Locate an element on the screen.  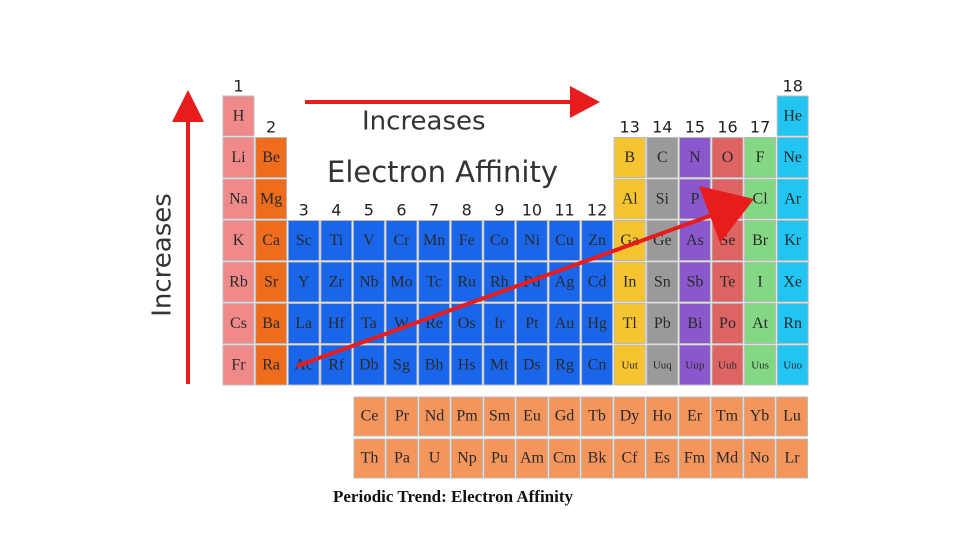
element-symbol: Yb is located at coordinates (760, 416).